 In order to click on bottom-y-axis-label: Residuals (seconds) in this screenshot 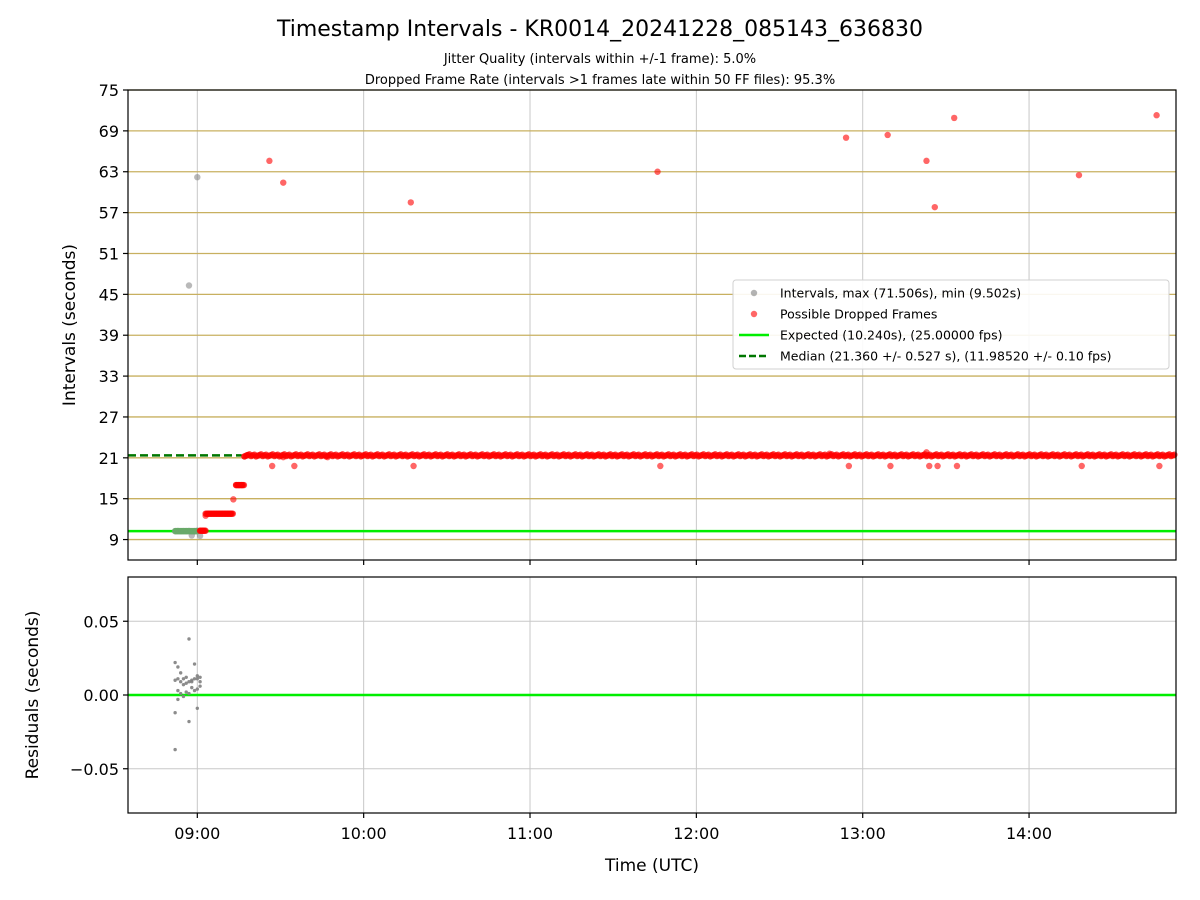, I will do `click(33, 695)`.